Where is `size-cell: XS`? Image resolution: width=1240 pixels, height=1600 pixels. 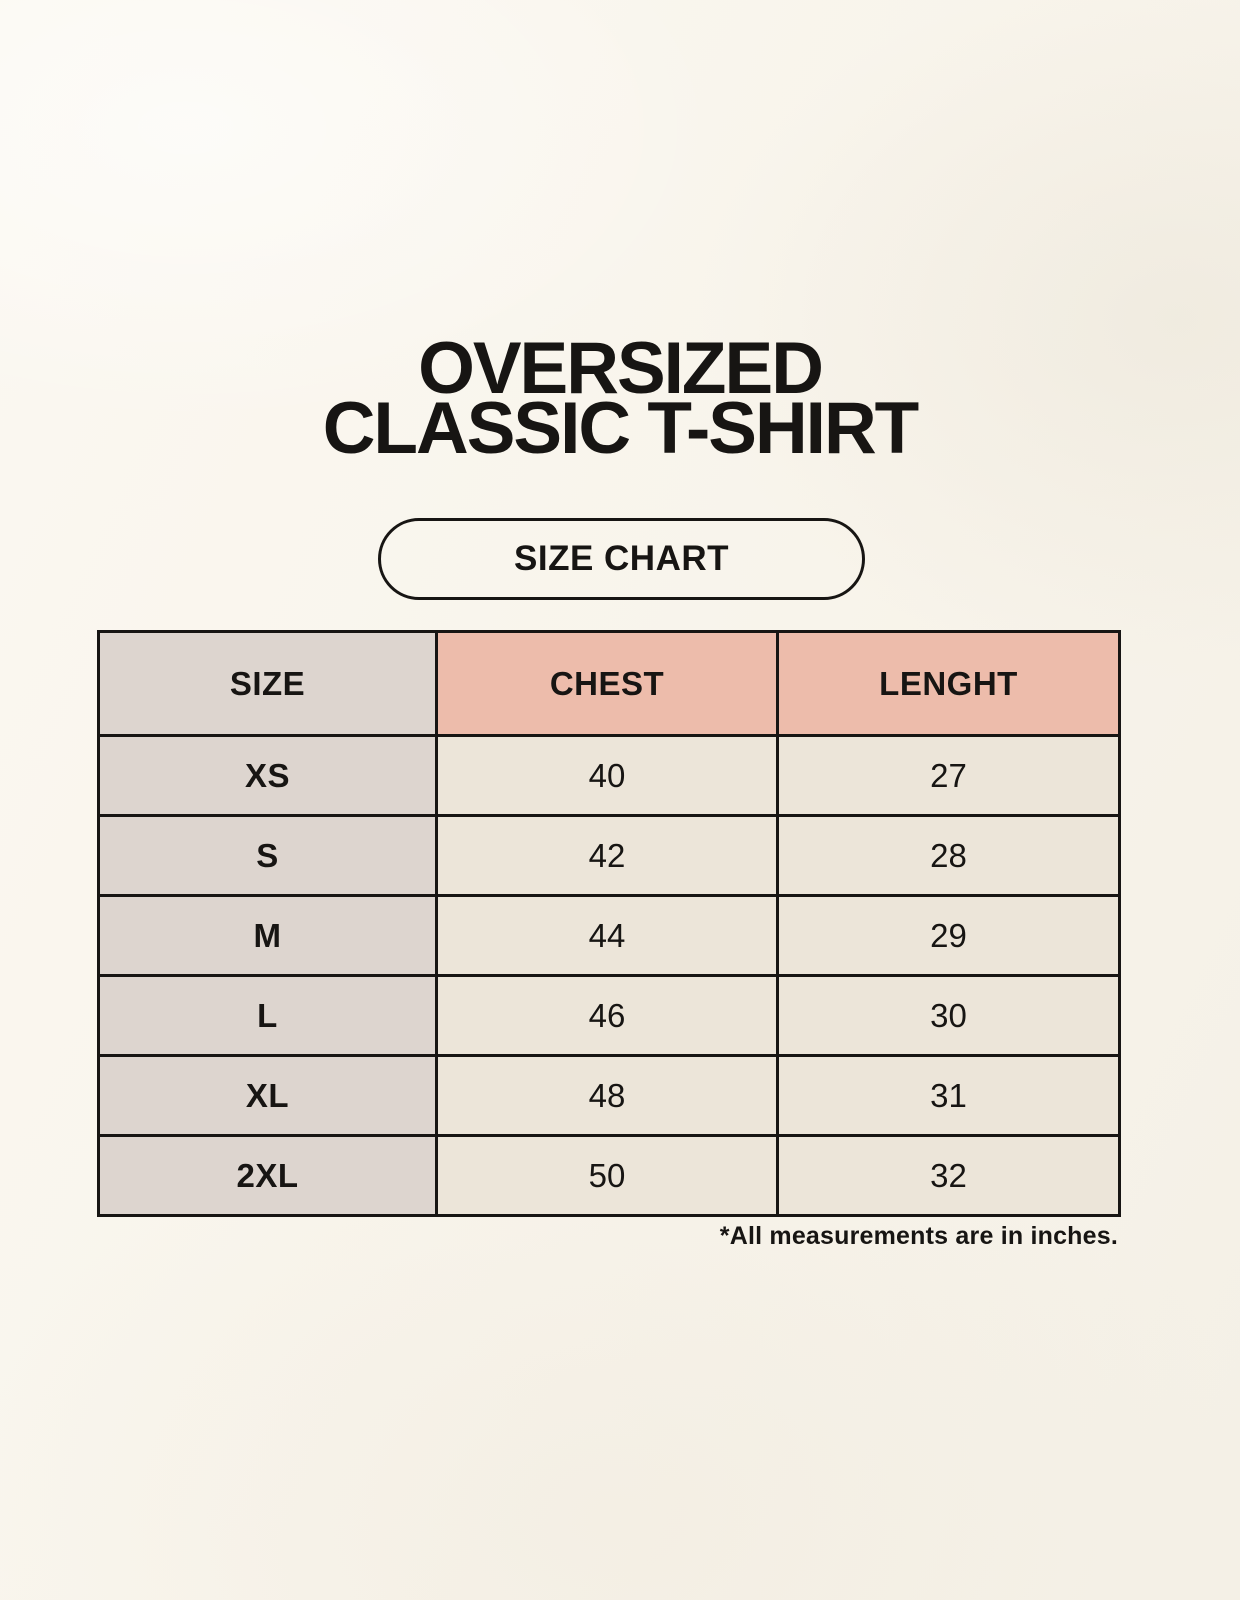
size-cell: XS is located at coordinates (267, 775).